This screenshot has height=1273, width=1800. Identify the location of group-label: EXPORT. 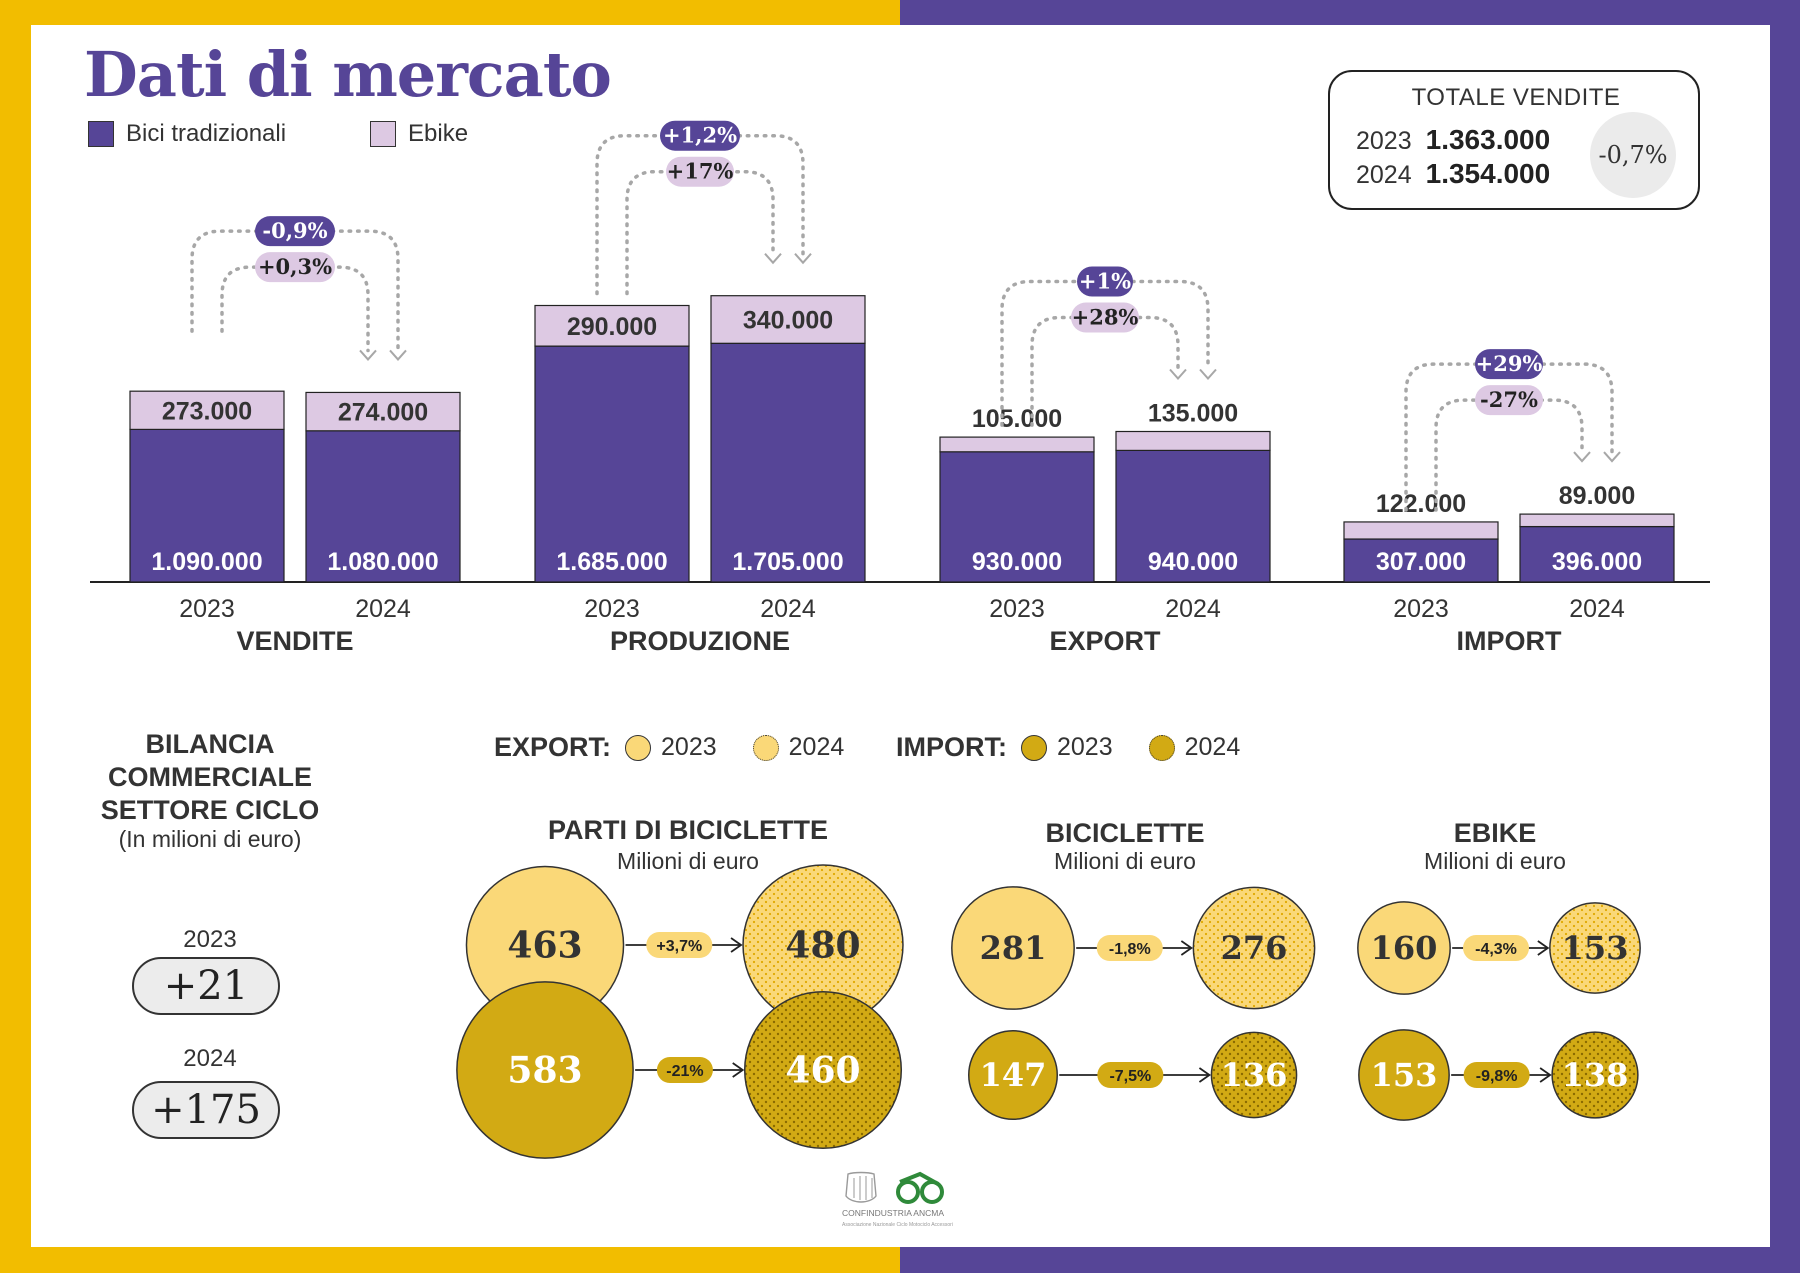
(1105, 641).